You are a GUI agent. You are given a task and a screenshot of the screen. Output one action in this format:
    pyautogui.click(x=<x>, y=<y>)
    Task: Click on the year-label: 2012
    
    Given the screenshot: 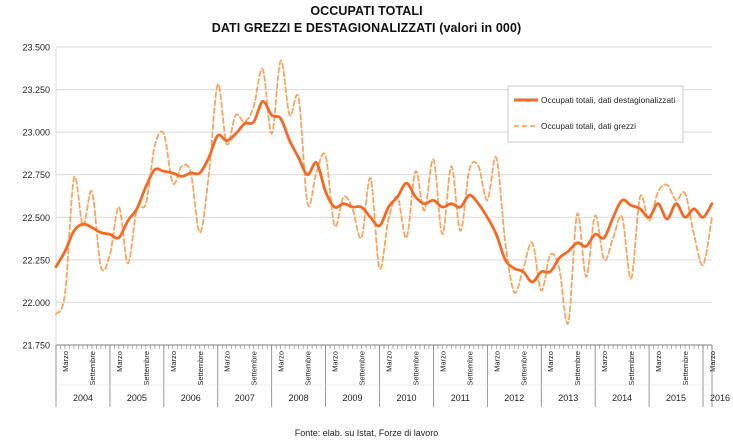 What is the action you would take?
    pyautogui.click(x=514, y=398)
    